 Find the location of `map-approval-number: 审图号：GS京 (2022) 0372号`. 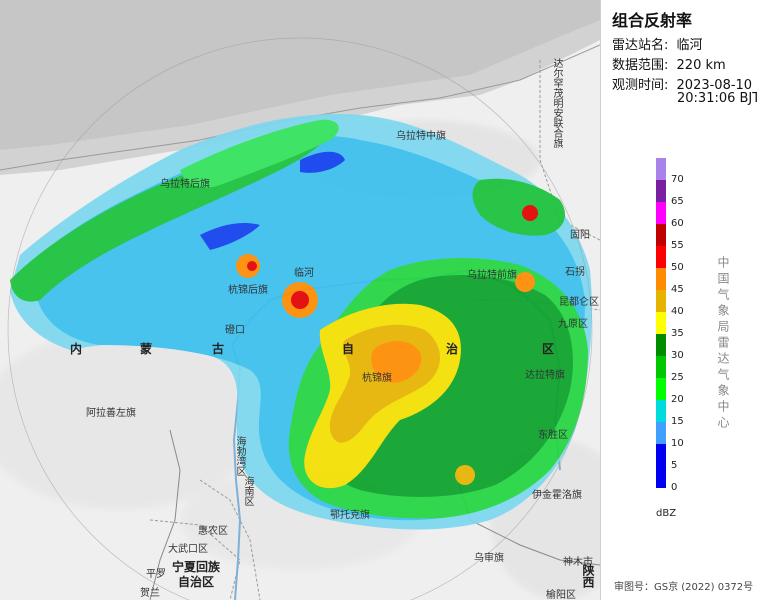

map-approval-number: 审图号：GS京 (2022) 0372号 is located at coordinates (684, 587).